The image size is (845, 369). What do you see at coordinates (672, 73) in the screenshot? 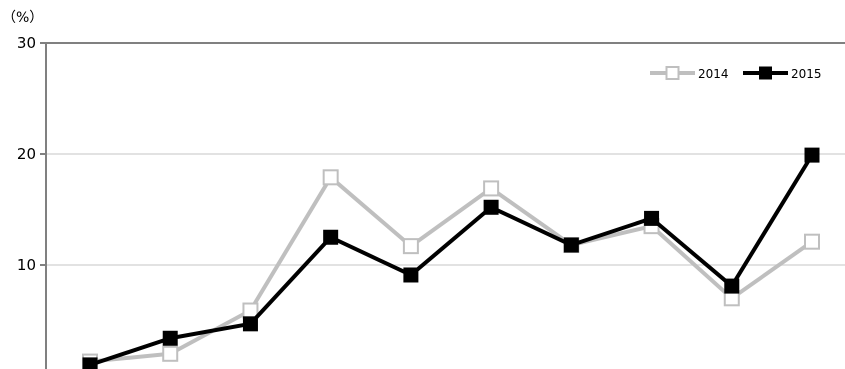
I see `legend-marker-2014` at bounding box center [672, 73].